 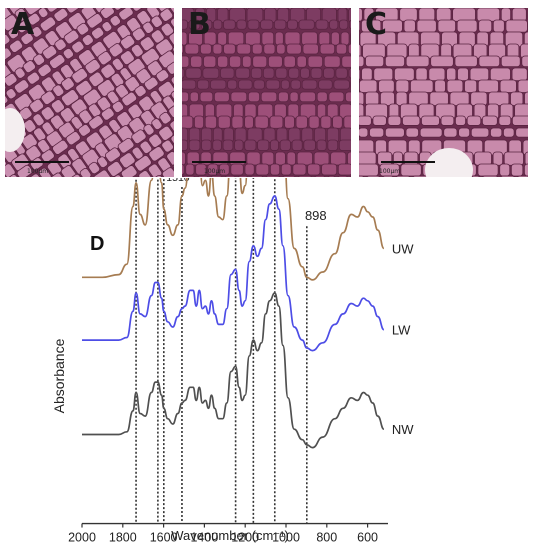 I want to click on series-line-uw, so click(x=233, y=229).